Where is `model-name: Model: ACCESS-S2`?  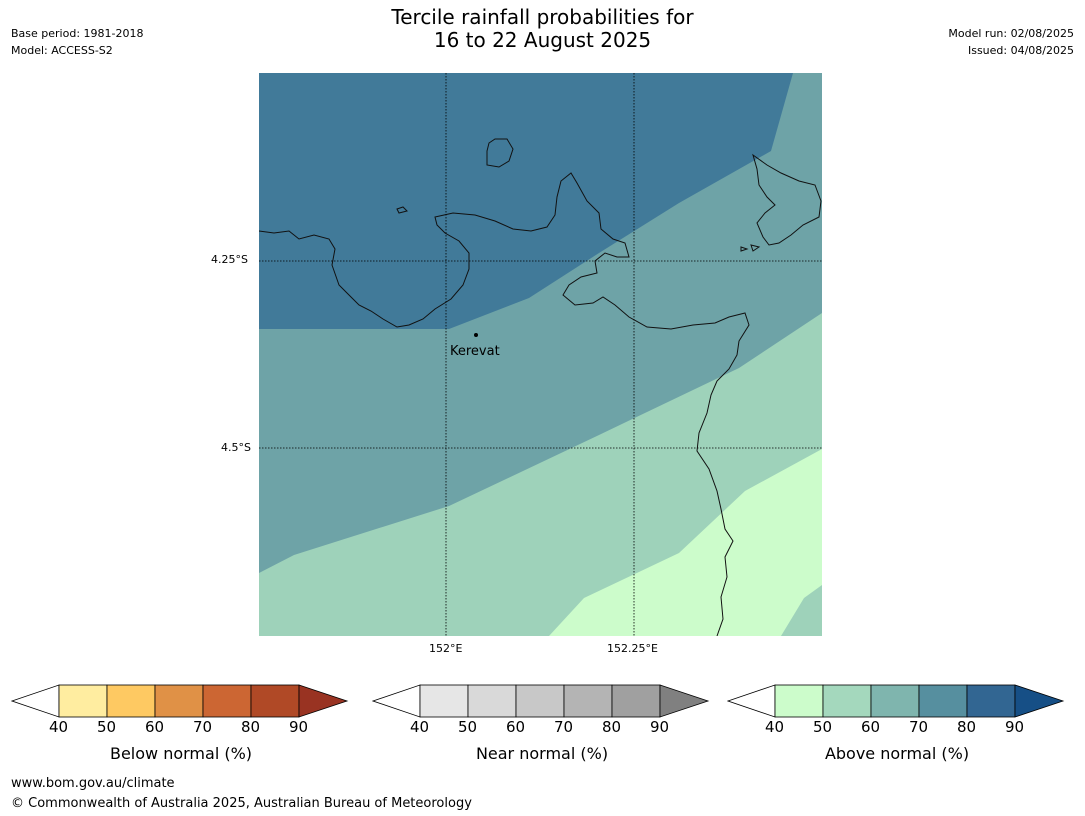 model-name: Model: ACCESS-S2 is located at coordinates (62, 50).